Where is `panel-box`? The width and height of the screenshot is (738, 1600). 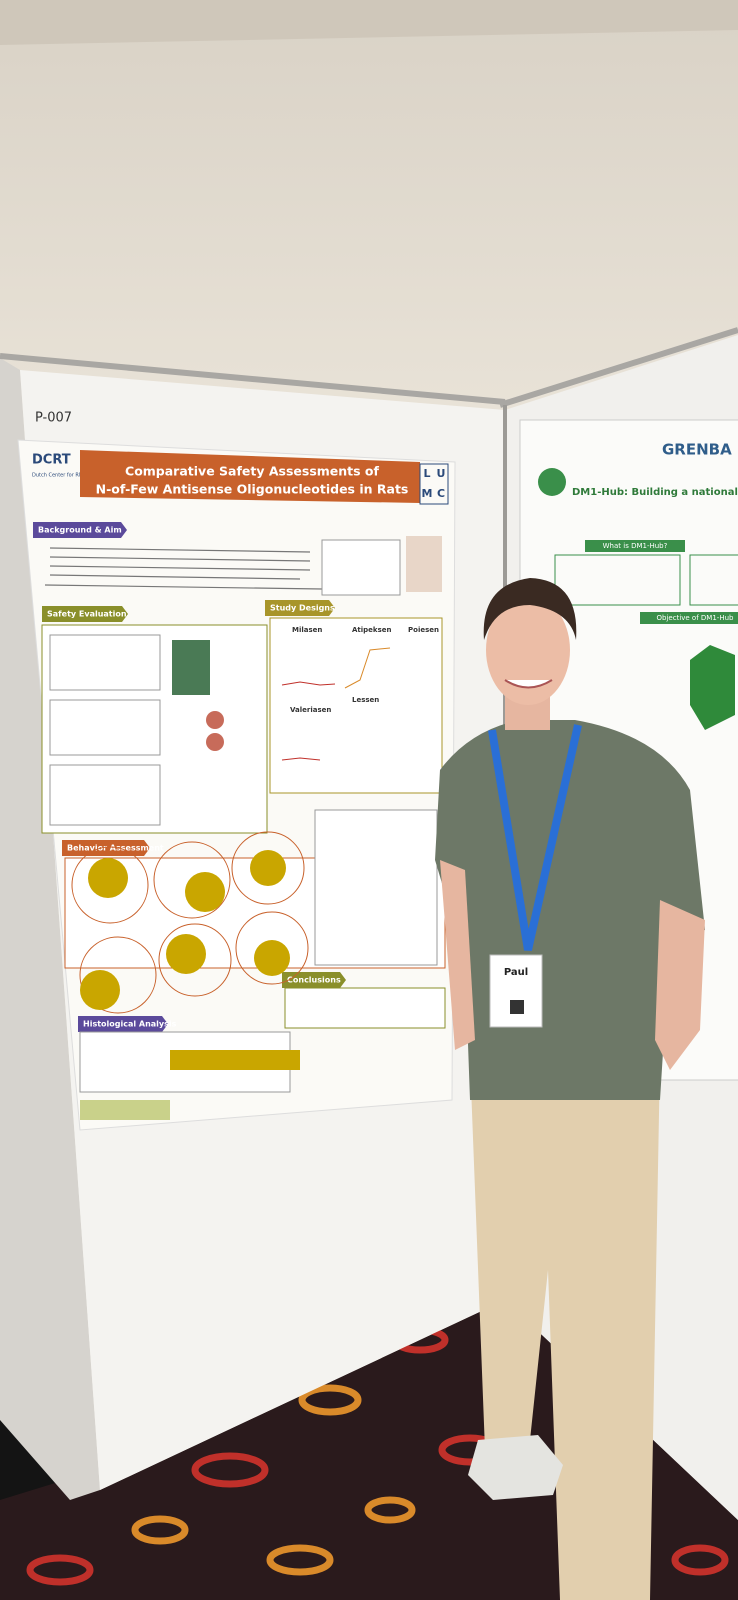 panel-box is located at coordinates (356, 705).